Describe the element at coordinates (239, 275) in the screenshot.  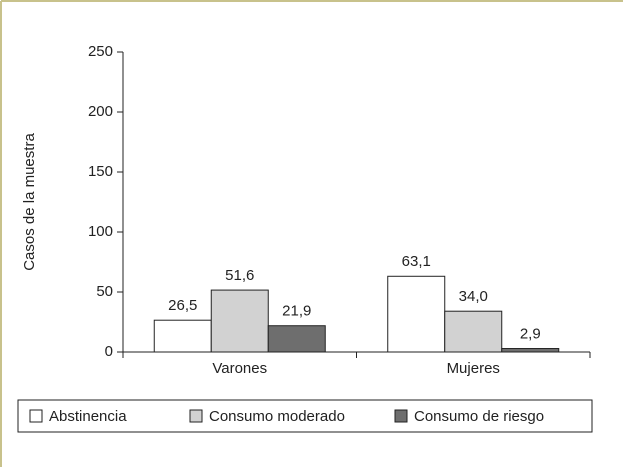
I see `value-label: 51,6` at that location.